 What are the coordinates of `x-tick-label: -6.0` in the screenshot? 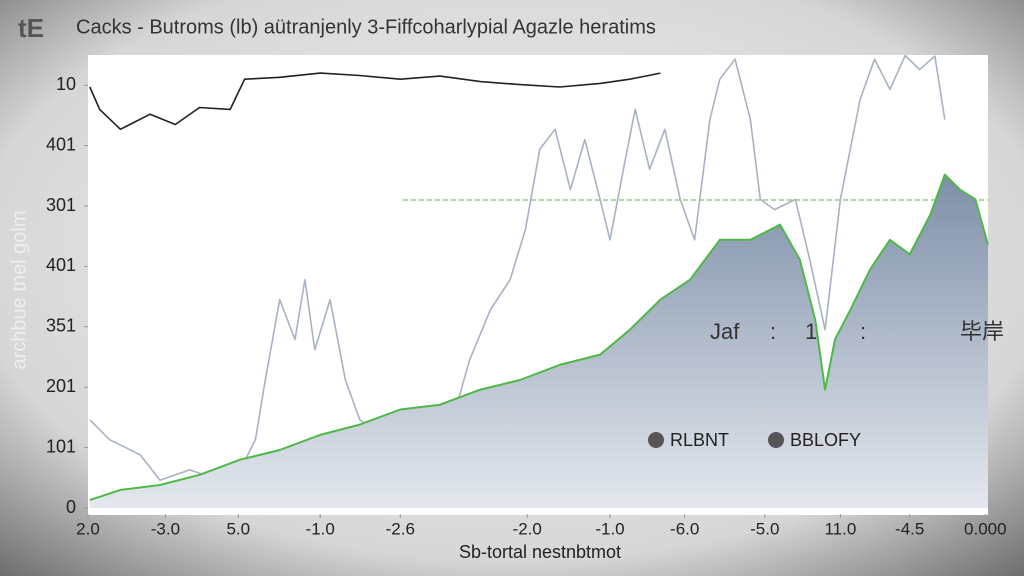 It's located at (684, 528).